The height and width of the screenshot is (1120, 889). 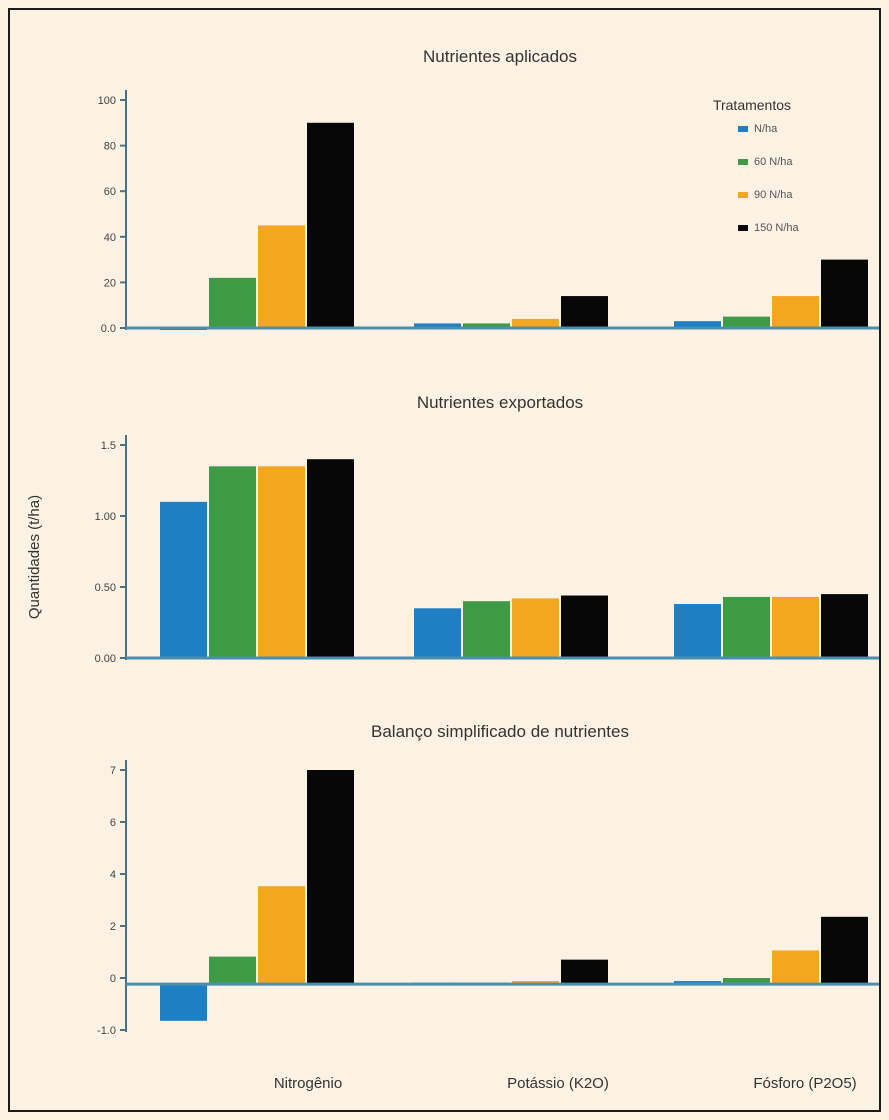 I want to click on bar-1-pot-ssio-k2o--4, so click(x=584, y=312).